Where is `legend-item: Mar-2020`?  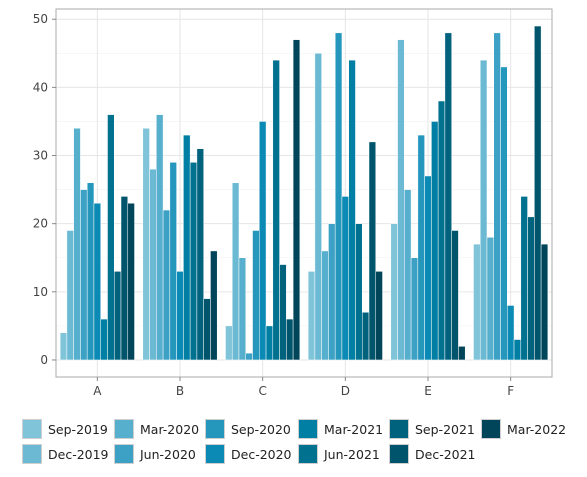 legend-item: Mar-2020 is located at coordinates (156, 429).